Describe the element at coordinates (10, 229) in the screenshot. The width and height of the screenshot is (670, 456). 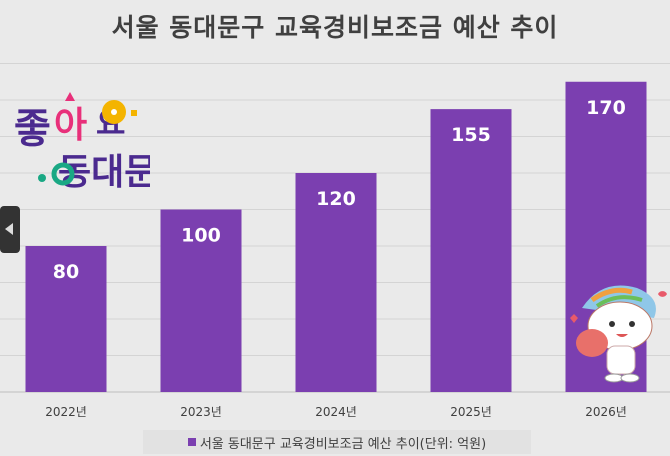
I see `previous-slide-button` at that location.